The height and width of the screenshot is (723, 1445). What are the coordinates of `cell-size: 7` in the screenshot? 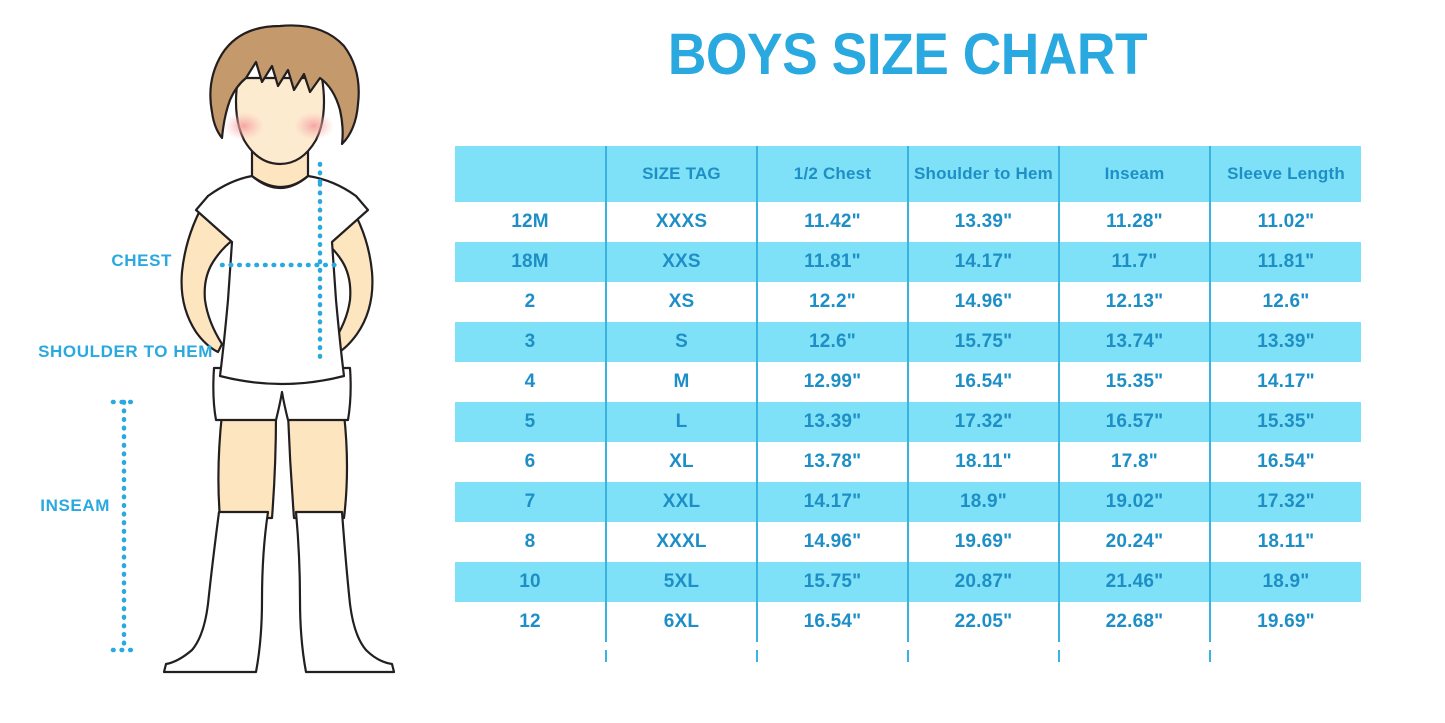 It's located at (530, 502).